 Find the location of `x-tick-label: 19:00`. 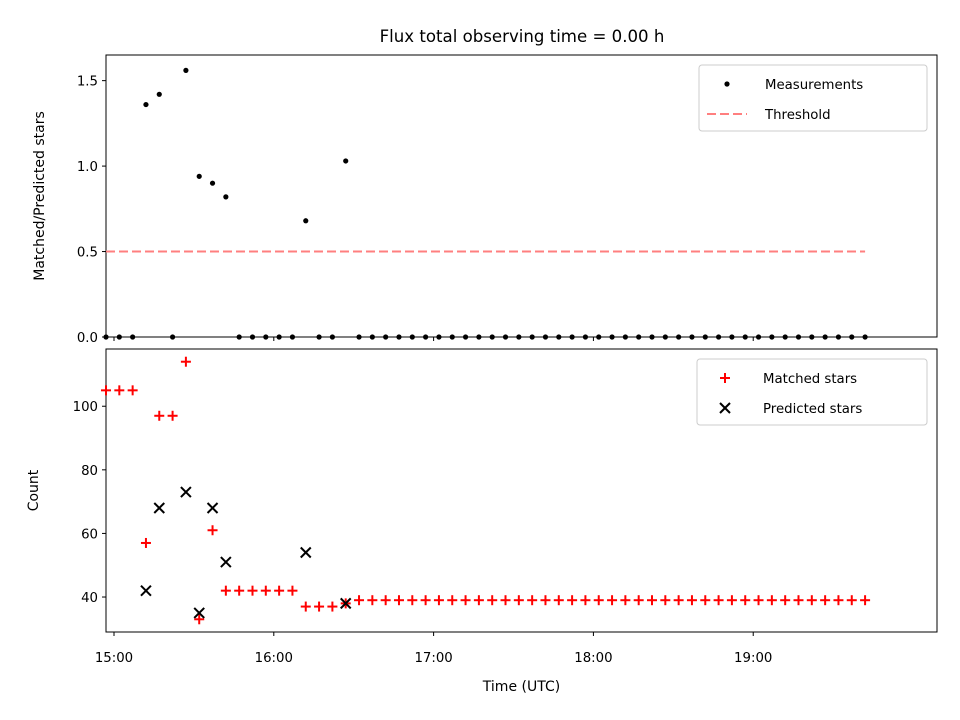

x-tick-label: 19:00 is located at coordinates (753, 658).